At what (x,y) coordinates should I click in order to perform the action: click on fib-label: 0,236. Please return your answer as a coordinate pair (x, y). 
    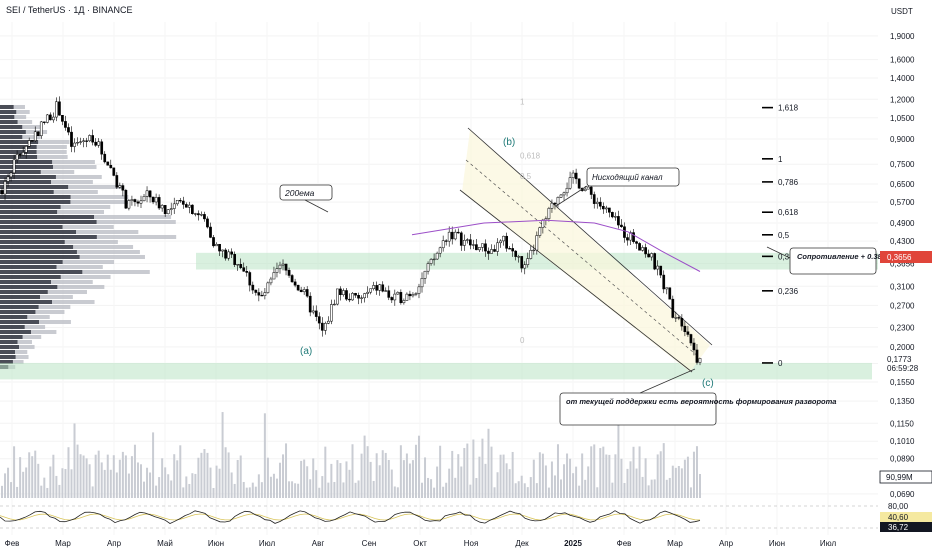
    Looking at the image, I should click on (788, 291).